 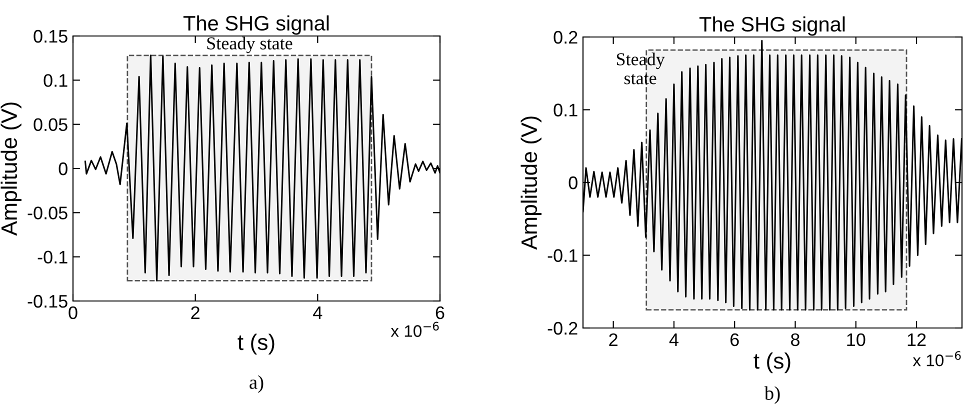 What do you see at coordinates (257, 384) in the screenshot?
I see `text: a)` at bounding box center [257, 384].